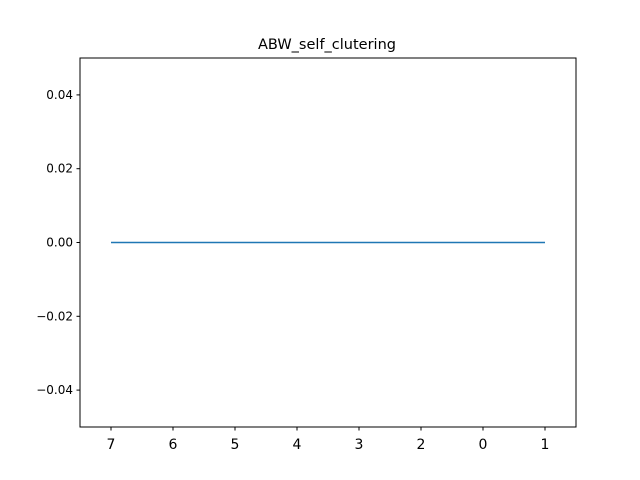 The image size is (640, 480). I want to click on y-tick-label: 0.04, so click(59, 95).